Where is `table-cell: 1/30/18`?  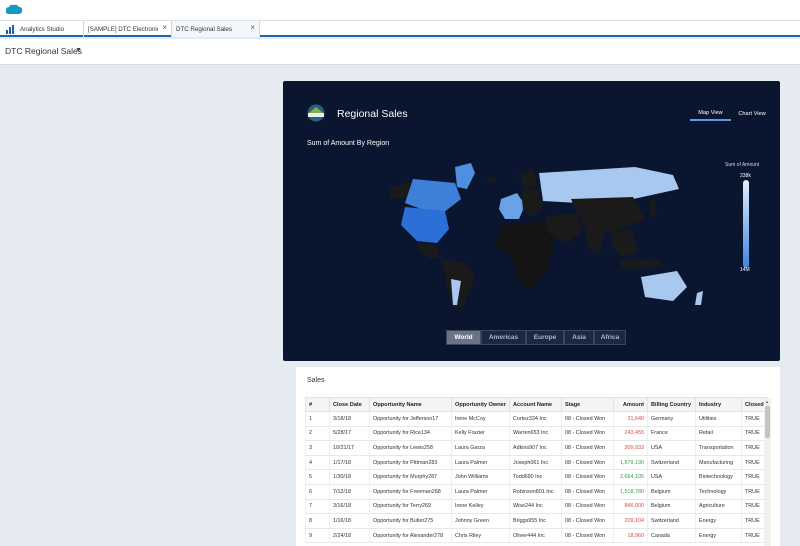
table-cell: 1/30/18 is located at coordinates (349, 477).